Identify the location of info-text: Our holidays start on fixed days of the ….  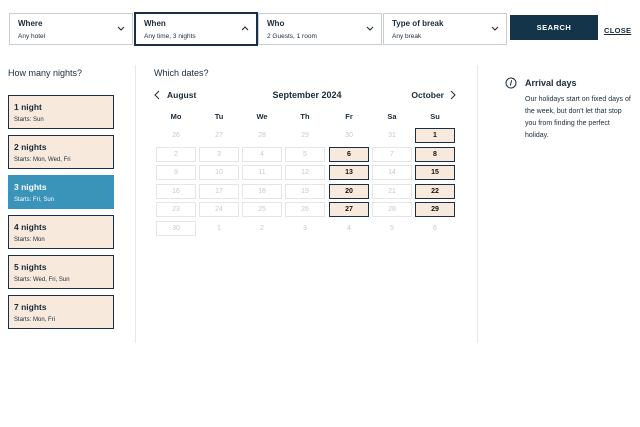
(578, 117).